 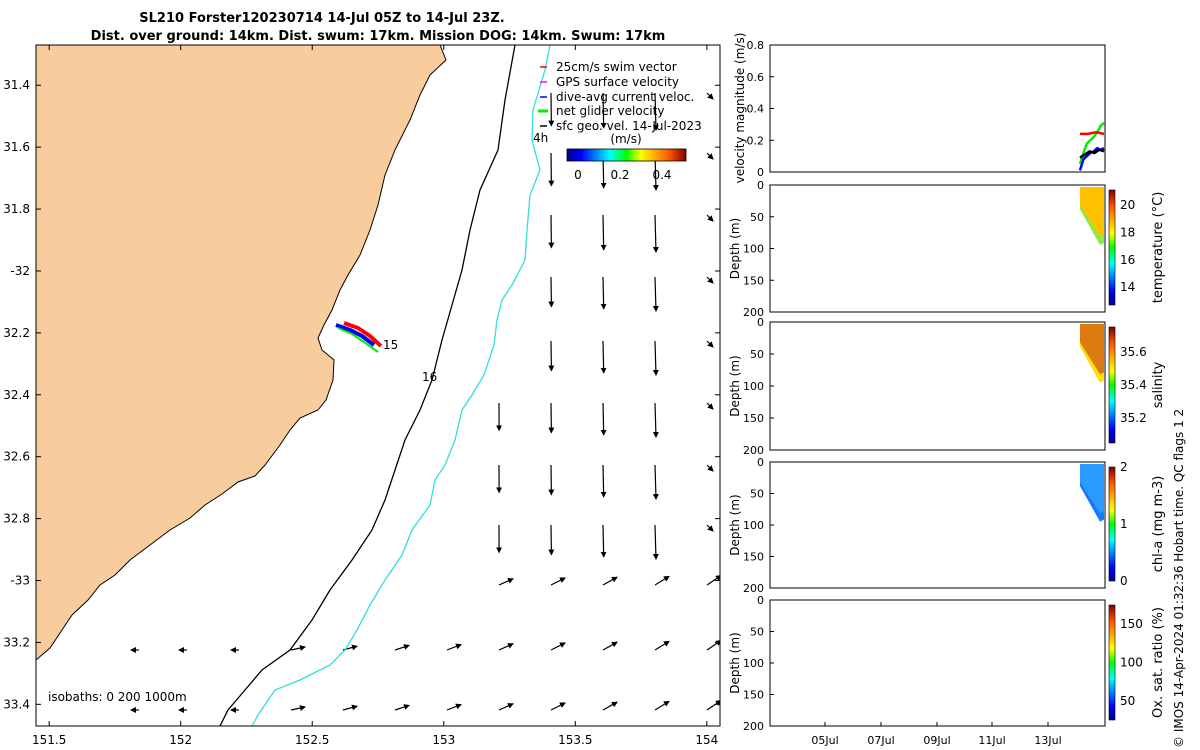 I want to click on legend-label-net: net glider velocity, so click(x=610, y=111).